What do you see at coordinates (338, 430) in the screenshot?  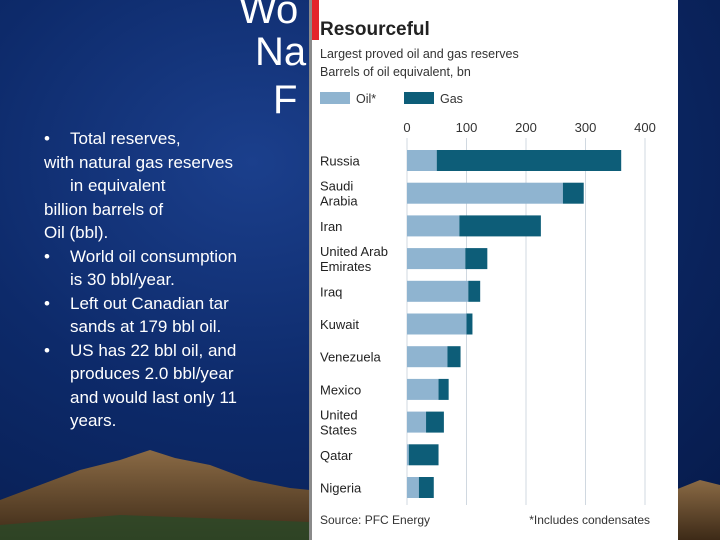 I see `category-label: States` at bounding box center [338, 430].